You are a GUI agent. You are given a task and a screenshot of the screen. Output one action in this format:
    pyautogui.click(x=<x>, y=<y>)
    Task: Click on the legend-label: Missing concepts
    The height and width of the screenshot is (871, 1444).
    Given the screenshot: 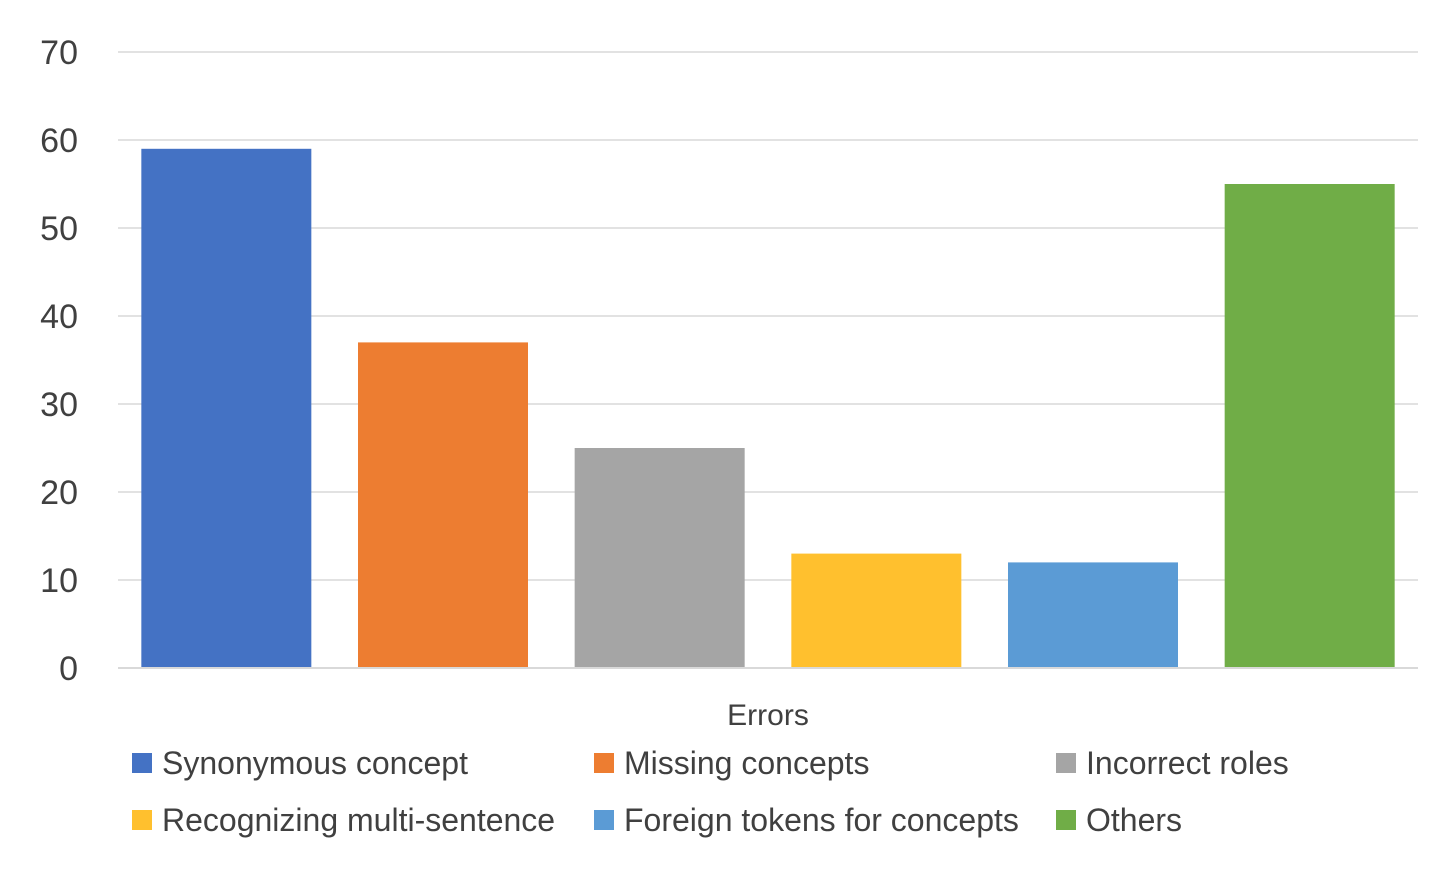 What is the action you would take?
    pyautogui.click(x=746, y=763)
    